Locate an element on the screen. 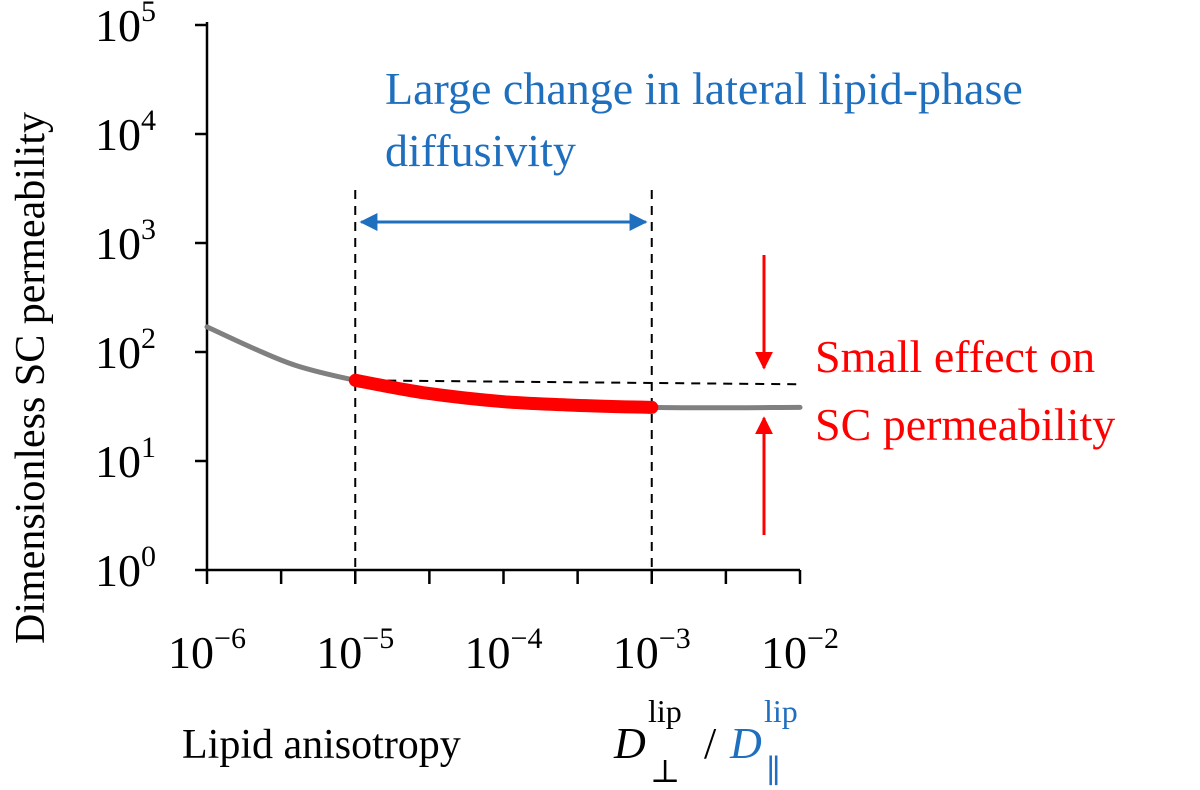  ratio-numerator-symbol: D is located at coordinates (629, 743).